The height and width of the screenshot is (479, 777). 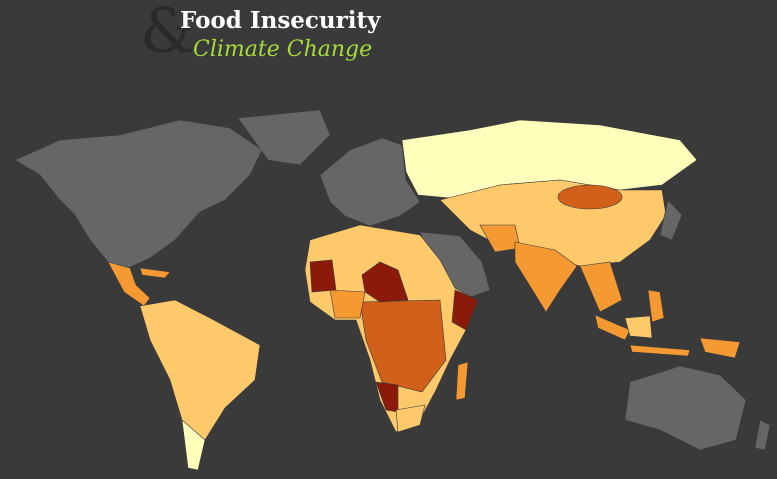 I want to click on australia, so click(x=685, y=408).